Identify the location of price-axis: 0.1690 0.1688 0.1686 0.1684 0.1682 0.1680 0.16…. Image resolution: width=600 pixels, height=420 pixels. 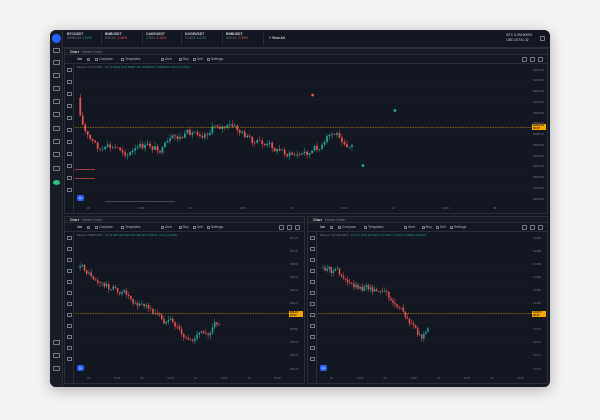
(539, 303).